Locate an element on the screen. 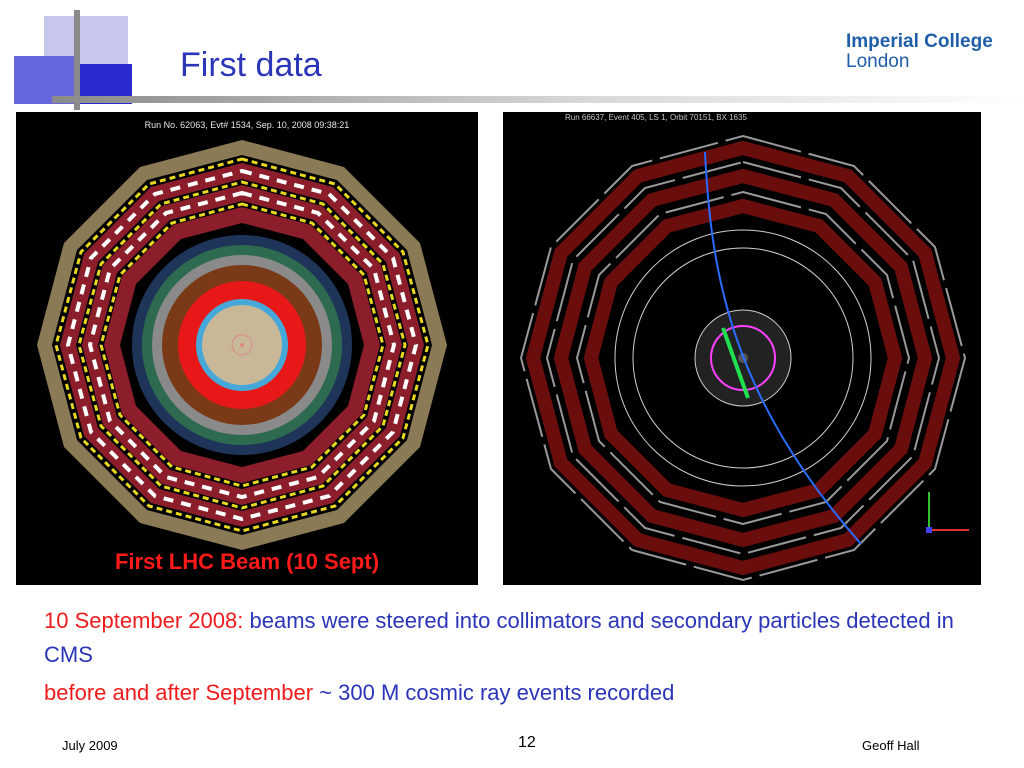  title-rule is located at coordinates (538, 99).